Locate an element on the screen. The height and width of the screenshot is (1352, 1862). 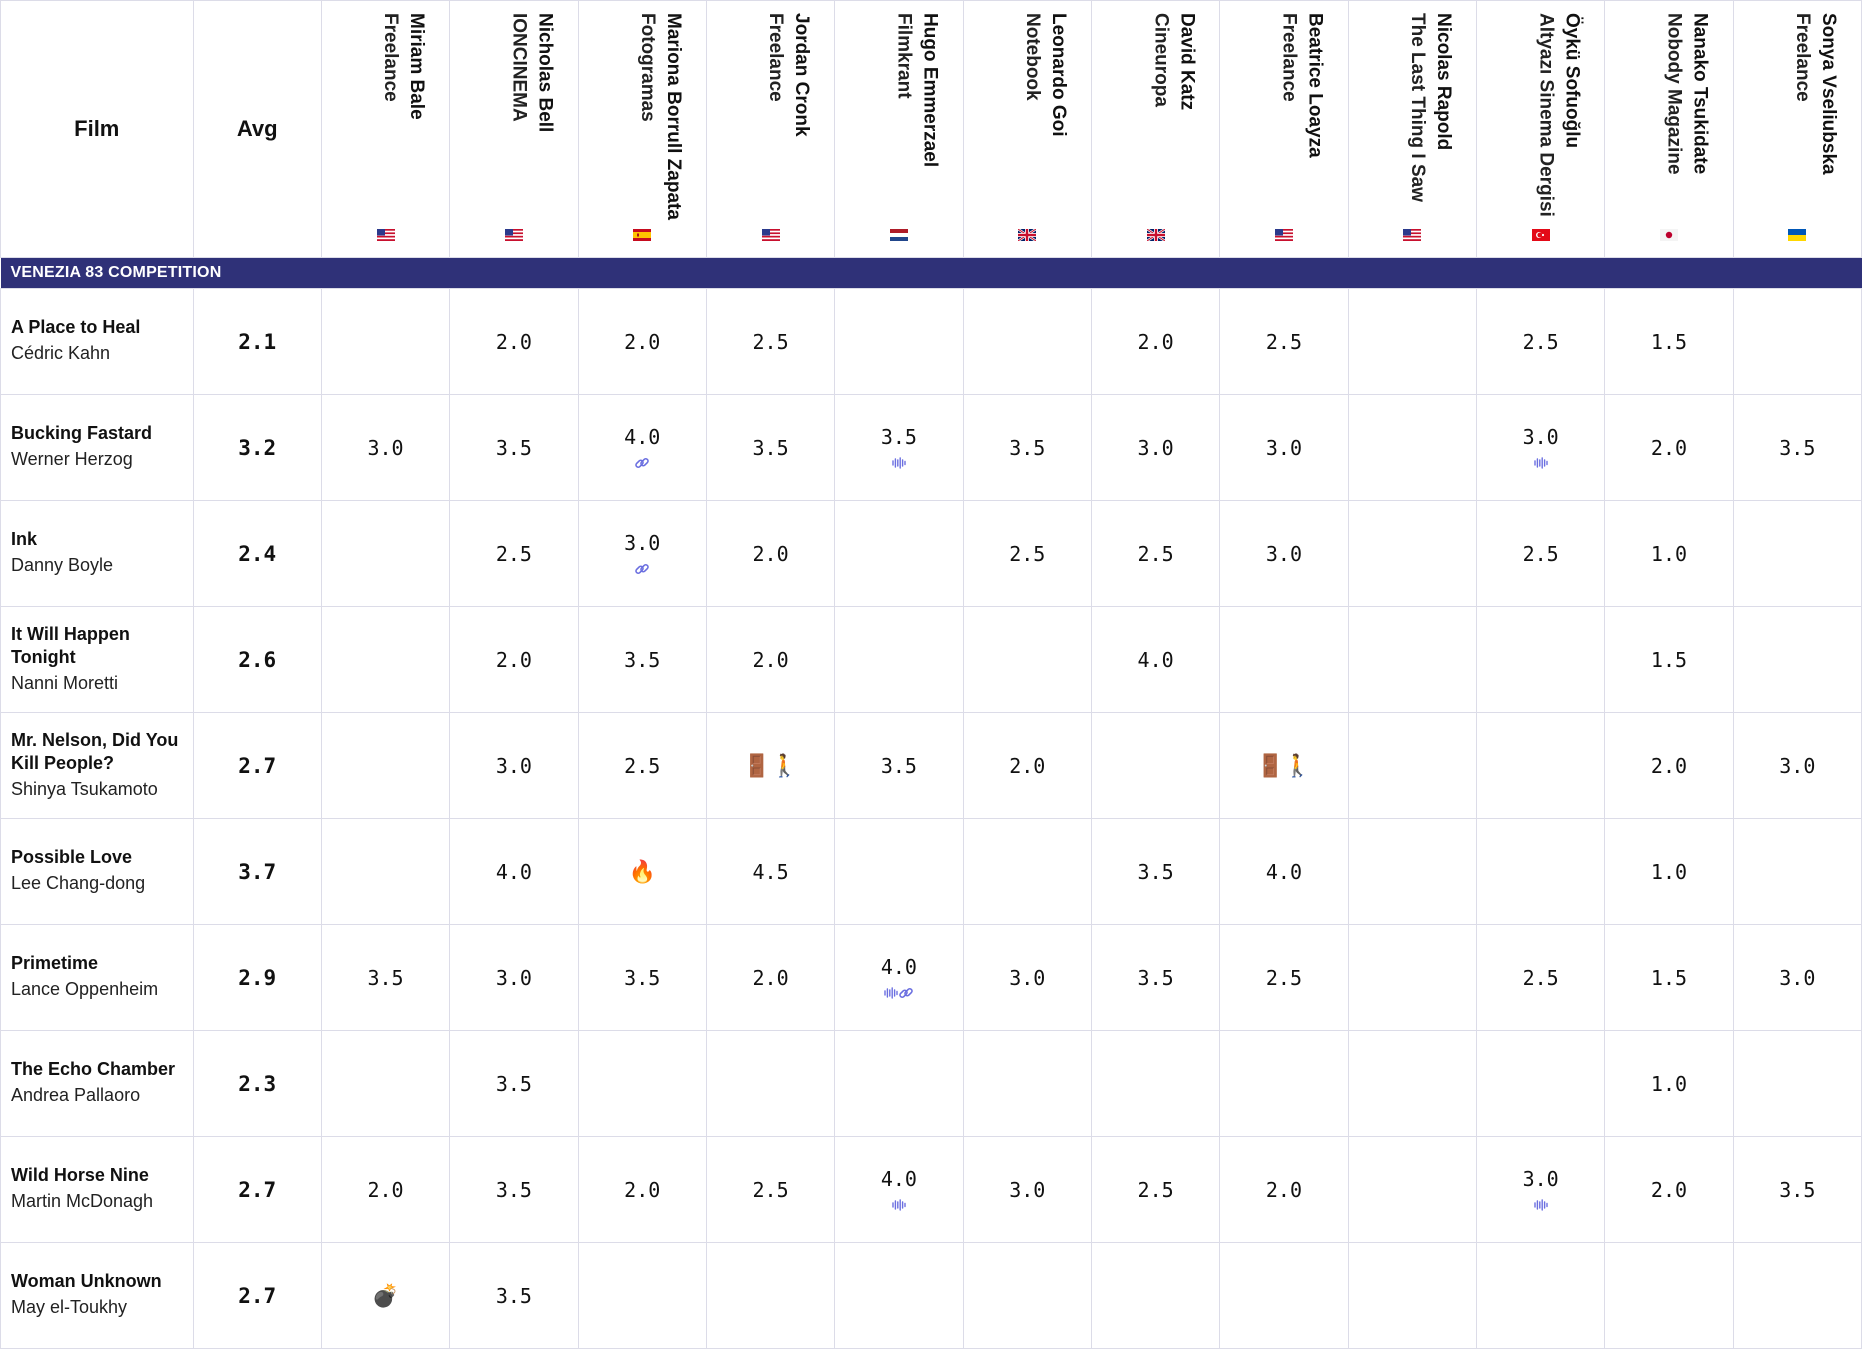
critic-column-header: Öykü Sofuoğlu Altyazı Sinema Dergisi is located at coordinates (1540, 129).